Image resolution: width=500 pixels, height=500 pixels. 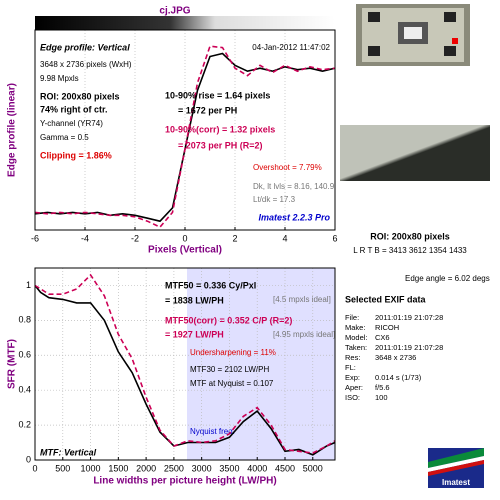 What do you see at coordinates (185, 23) in the screenshot?
I see `edge-strip` at bounding box center [185, 23].